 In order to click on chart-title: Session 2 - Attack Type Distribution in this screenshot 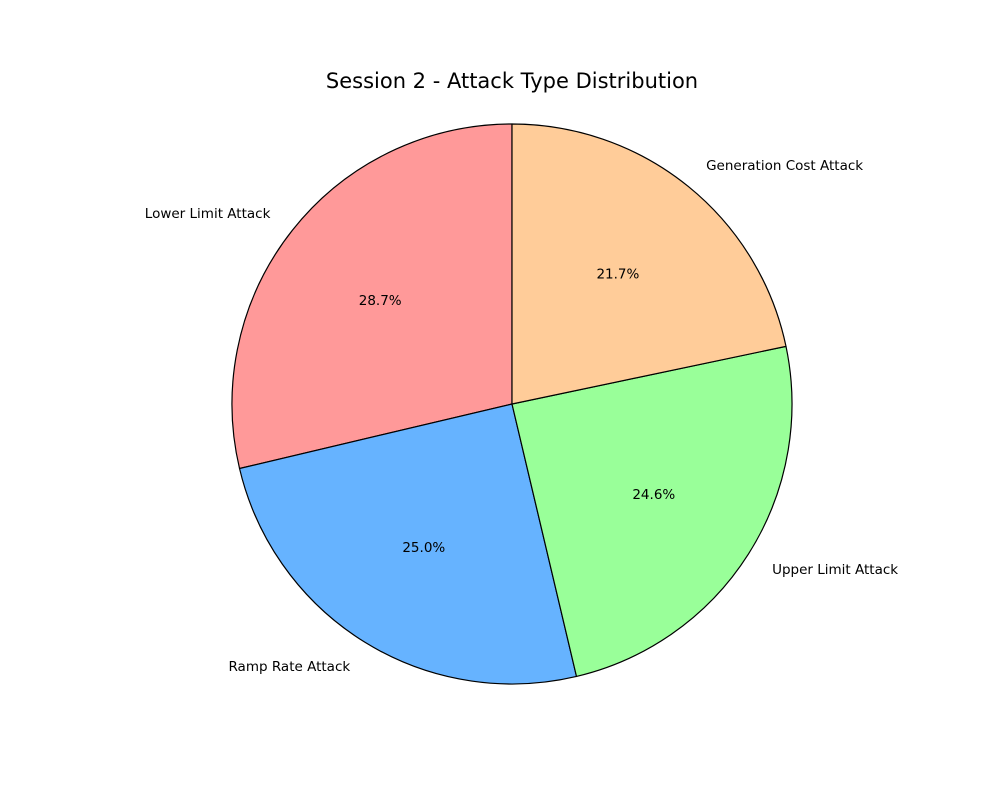, I will do `click(512, 81)`.